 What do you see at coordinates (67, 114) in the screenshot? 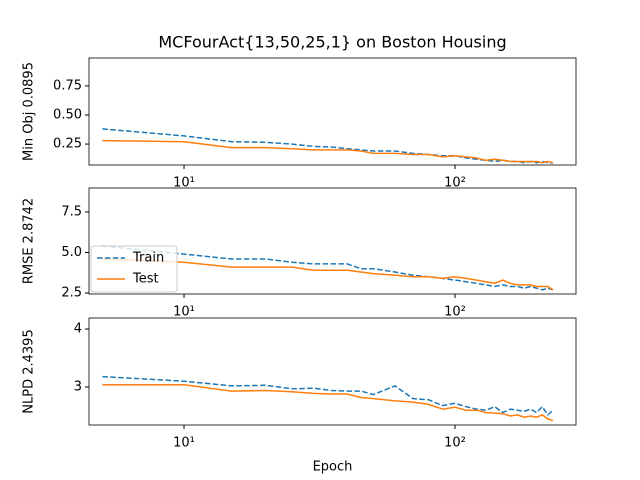
I see `y-tick-label: 0.50` at bounding box center [67, 114].